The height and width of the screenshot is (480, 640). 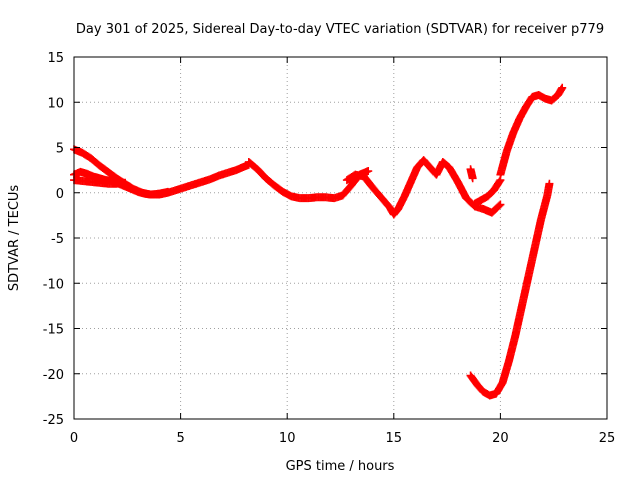 What do you see at coordinates (394, 438) in the screenshot?
I see `x-tick-label: 15` at bounding box center [394, 438].